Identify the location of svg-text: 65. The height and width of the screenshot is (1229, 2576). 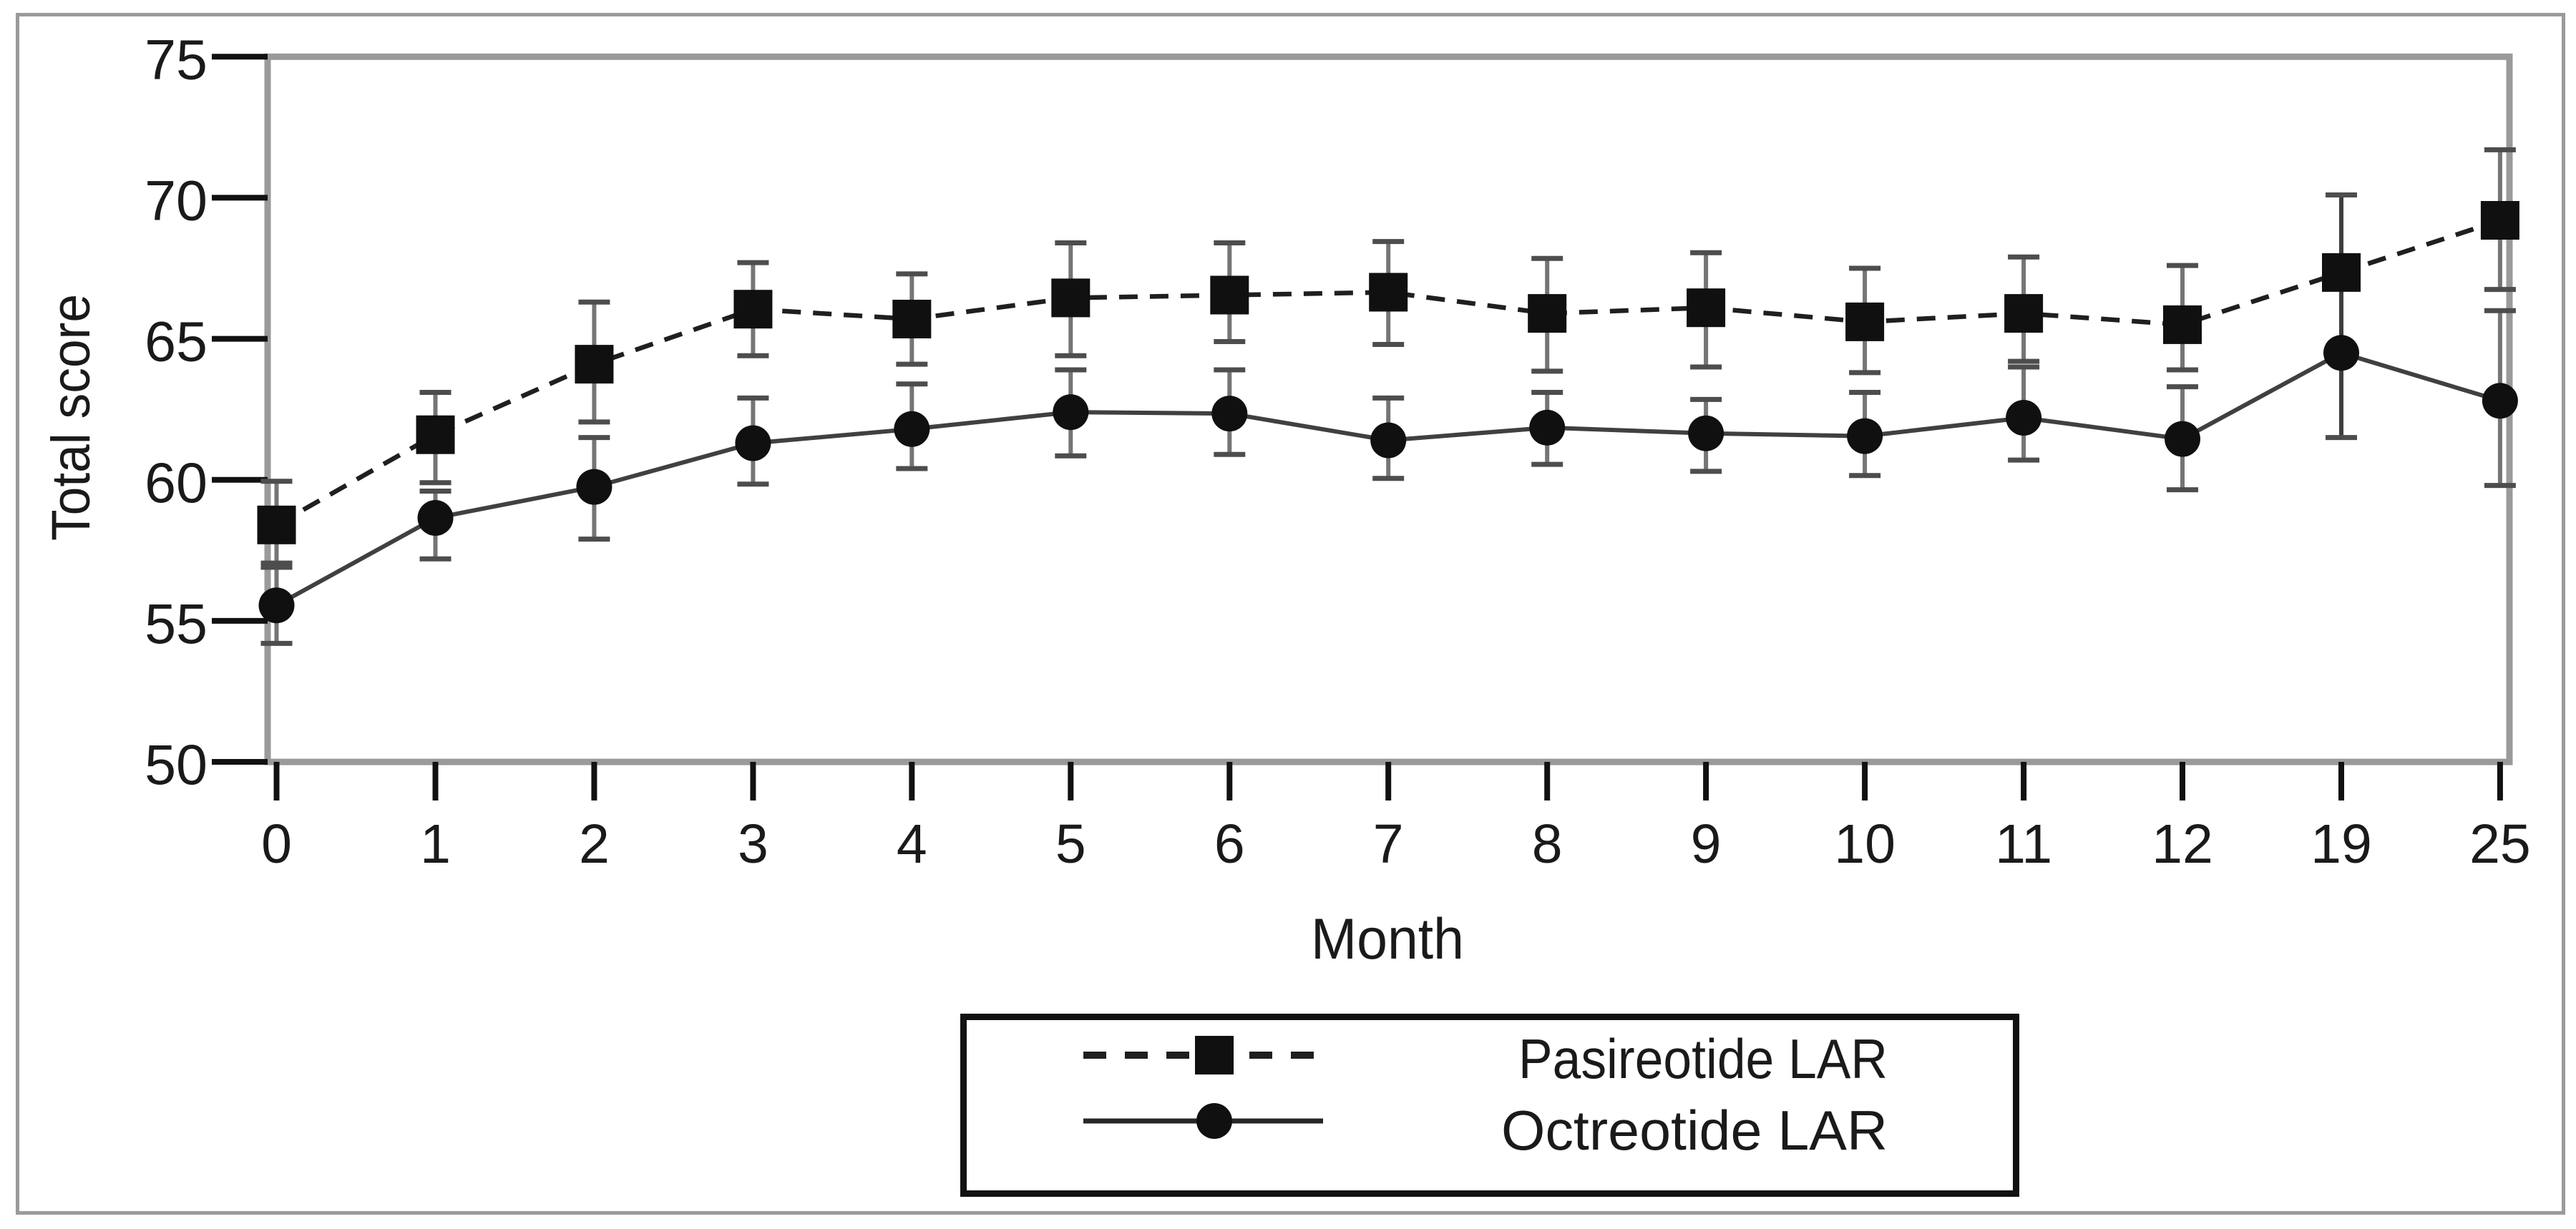
(176, 341).